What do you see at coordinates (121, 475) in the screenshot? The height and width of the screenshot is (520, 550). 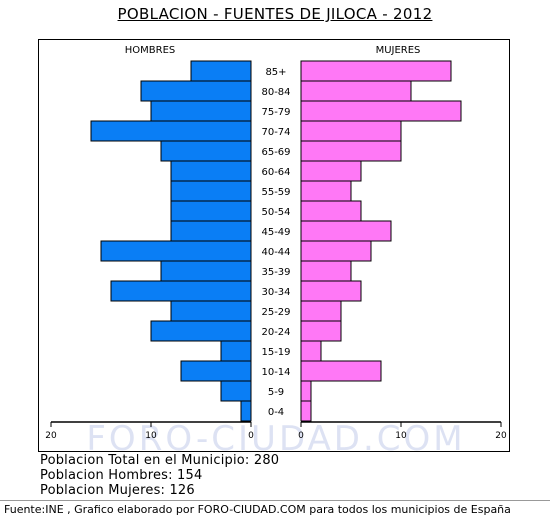 I see `stat-hombres: Poblacion Hombres: 154` at bounding box center [121, 475].